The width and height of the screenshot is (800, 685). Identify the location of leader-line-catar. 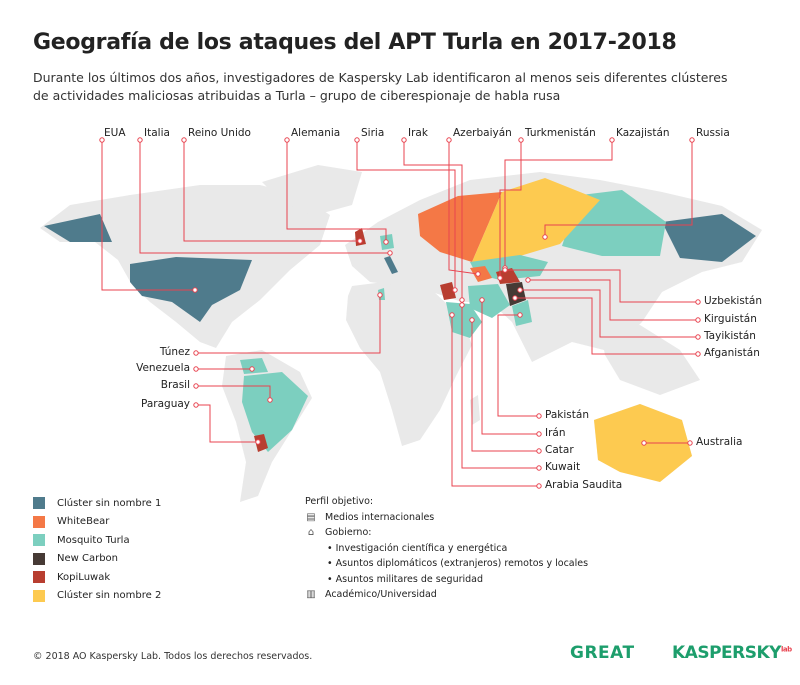
(505, 386).